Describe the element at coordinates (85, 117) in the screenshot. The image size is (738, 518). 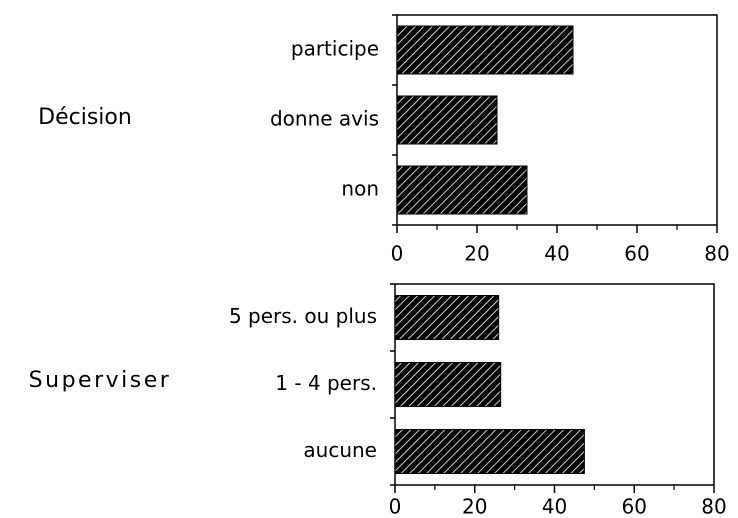
I see `group-label: Décision` at that location.